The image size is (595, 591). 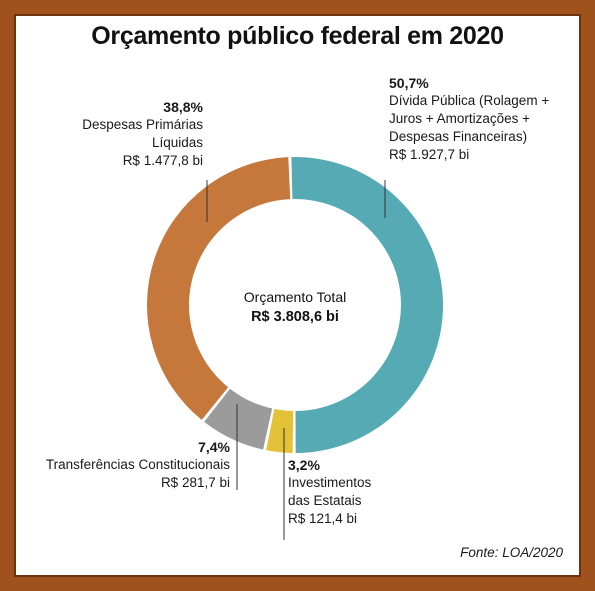 What do you see at coordinates (429, 154) in the screenshot?
I see `value-divida: R$ 1.927,7 bi` at bounding box center [429, 154].